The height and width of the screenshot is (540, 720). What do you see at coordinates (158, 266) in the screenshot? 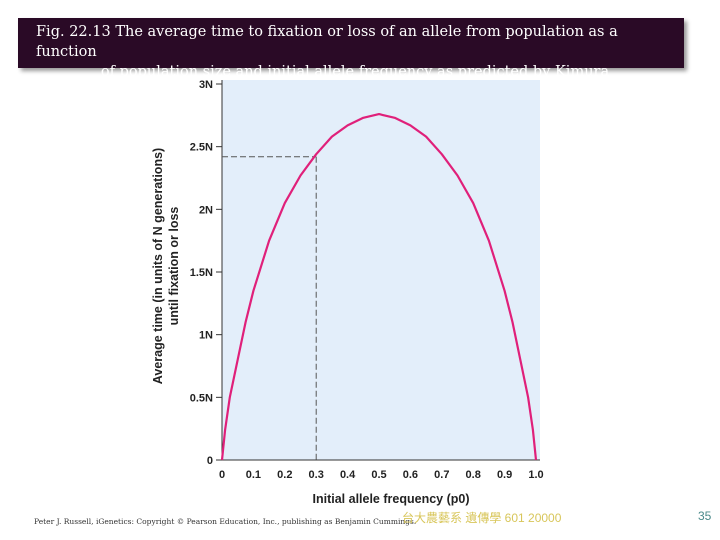
I see `y-axis-label-line-1: Average time (in units of N generations)` at bounding box center [158, 266].